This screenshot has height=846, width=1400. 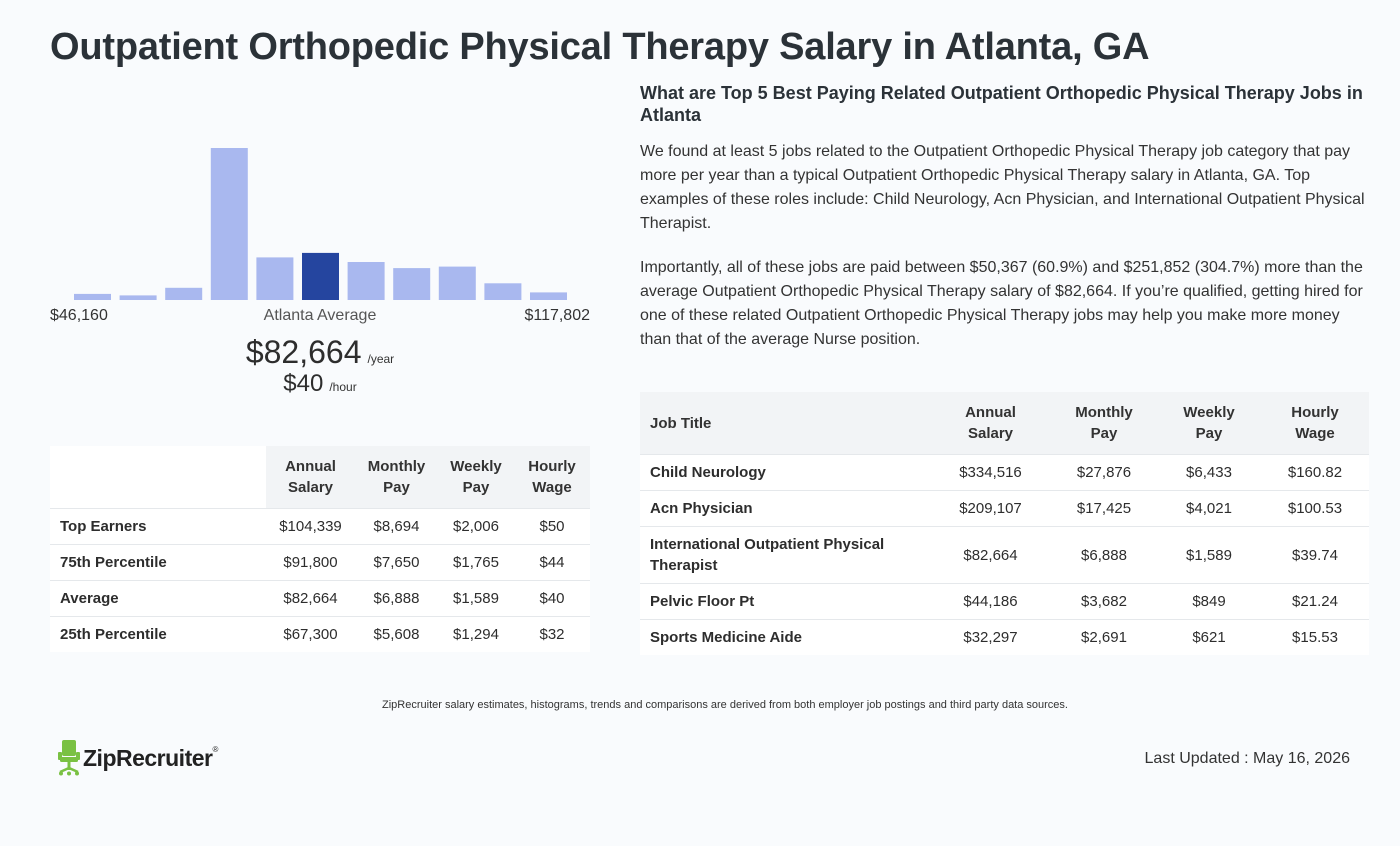 I want to click on ziprecruiter-logo: ZipRecruiter®, so click(x=138, y=758).